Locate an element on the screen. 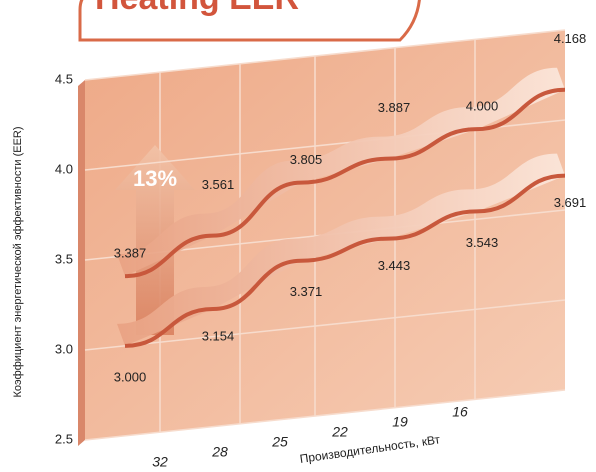 This screenshot has width=596, height=472. value-label: 3.805 is located at coordinates (306, 159).